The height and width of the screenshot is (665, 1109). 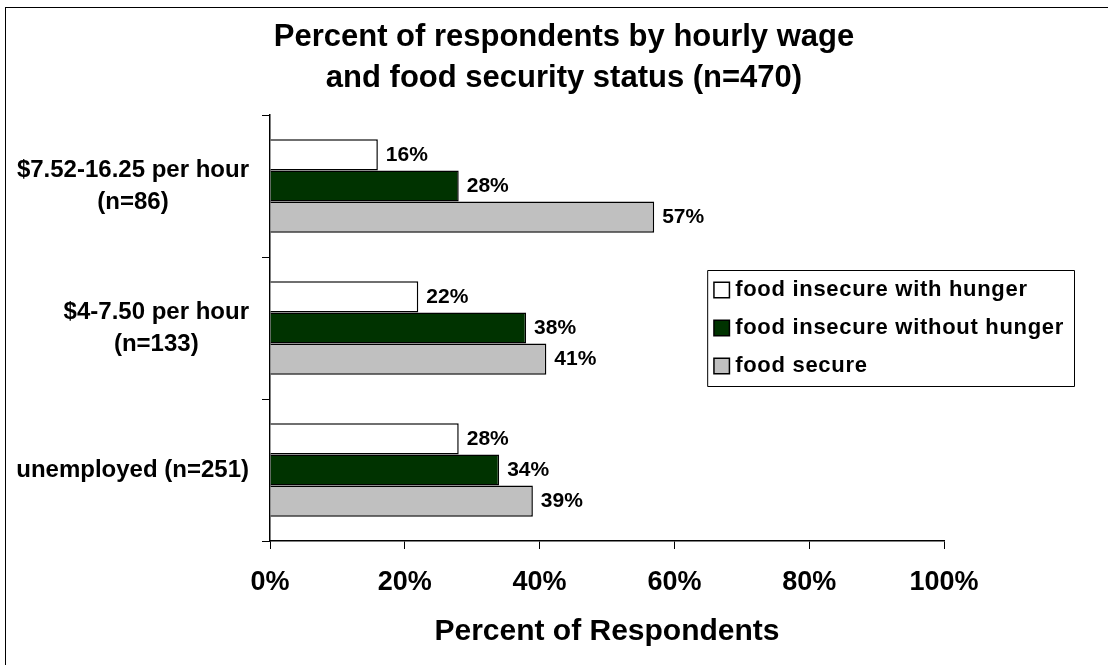 What do you see at coordinates (607, 630) in the screenshot?
I see `x-axis-title: Percent of Respondents` at bounding box center [607, 630].